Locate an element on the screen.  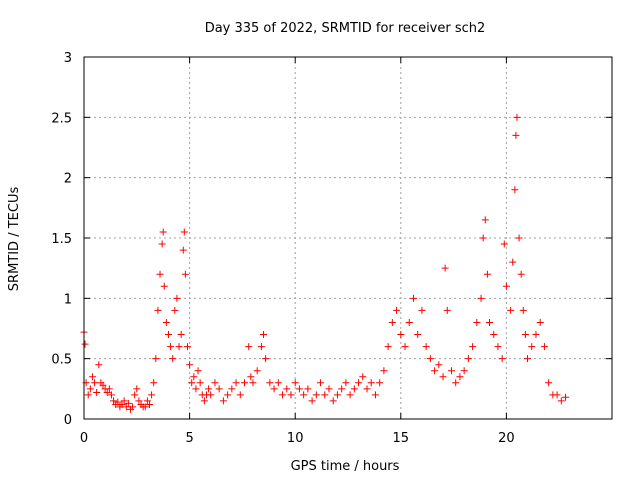
y-axis-title: SRMTID / TECUs is located at coordinates (14, 239).